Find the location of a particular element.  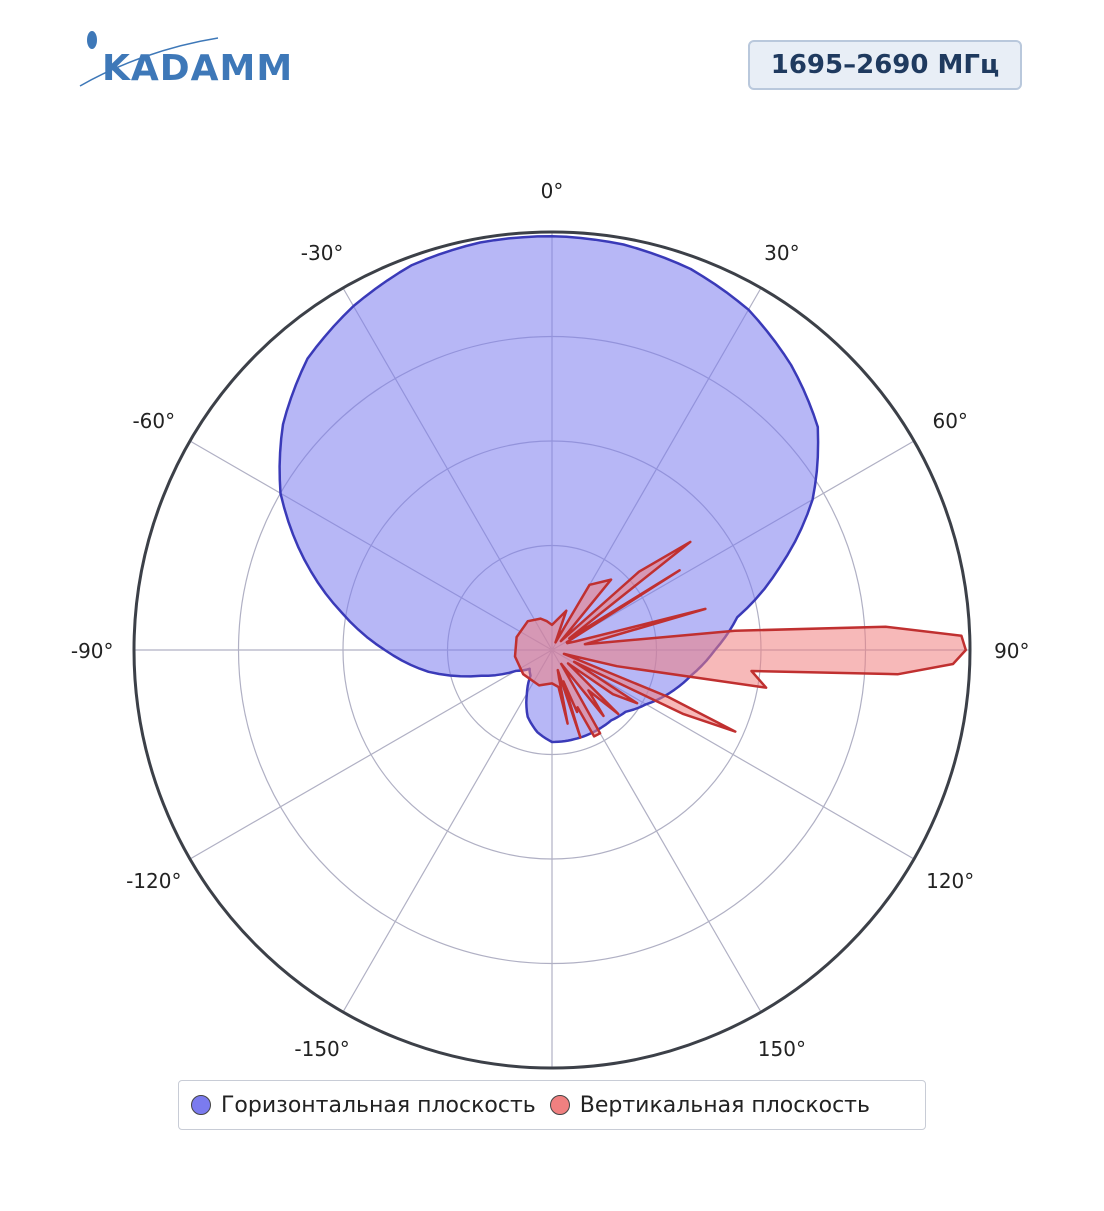

brand-logo: KADAMM is located at coordinates (185, 59).